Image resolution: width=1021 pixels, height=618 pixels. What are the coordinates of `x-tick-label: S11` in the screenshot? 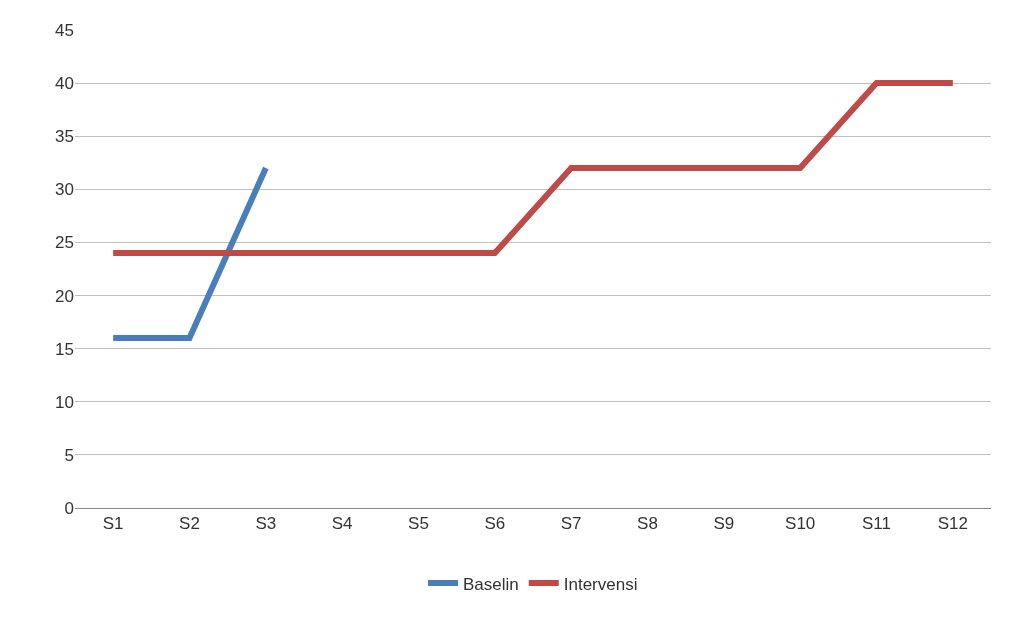 It's located at (876, 524).